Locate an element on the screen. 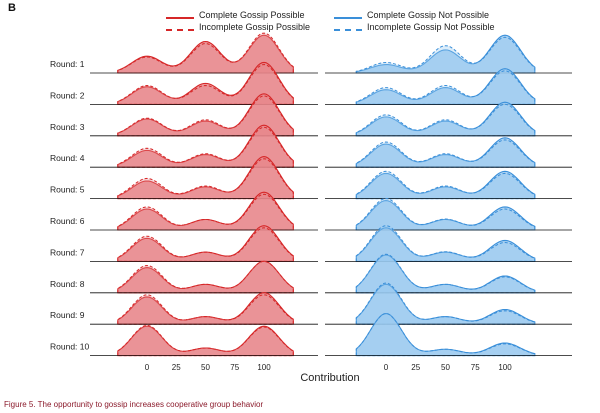 This screenshot has height=413, width=600. legend-swatch-incomplete-gossip-not-possible is located at coordinates (348, 30).